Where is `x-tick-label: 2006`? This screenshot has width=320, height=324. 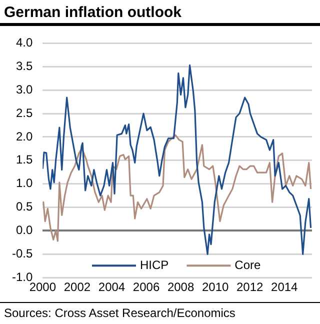
x-tick-label: 2006 is located at coordinates (146, 287).